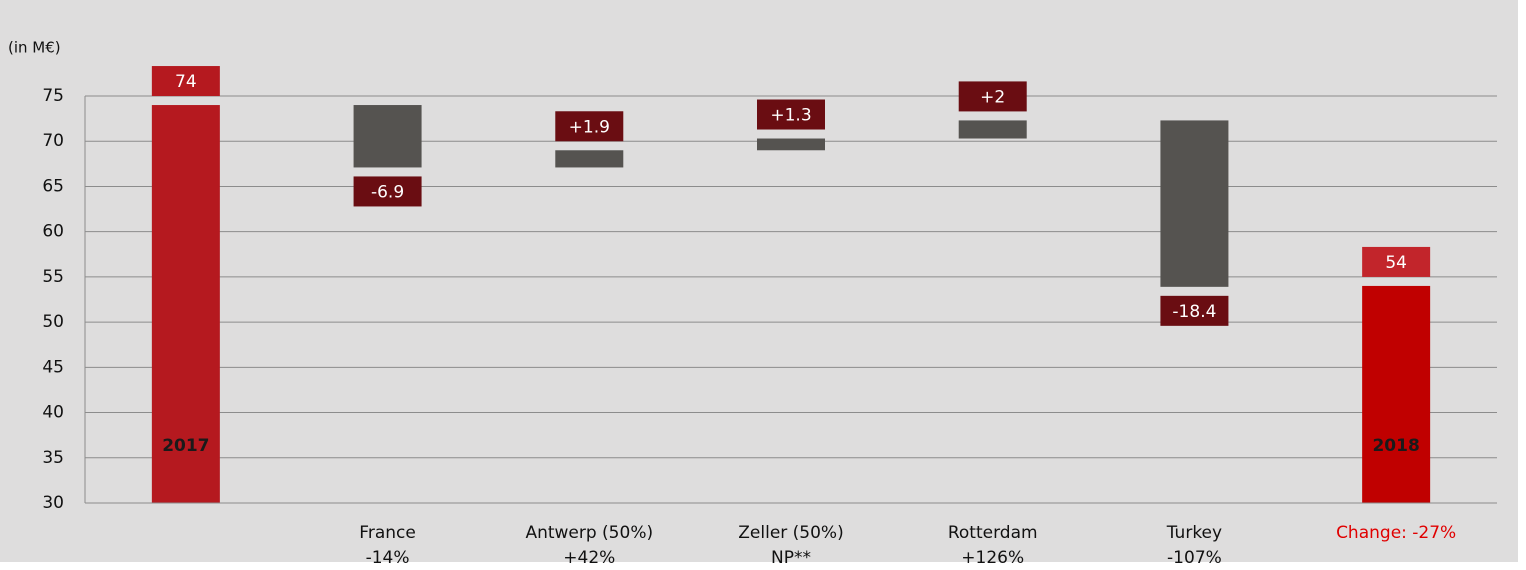 The height and width of the screenshot is (570, 1526). I want to click on value-label: +1.9, so click(589, 127).